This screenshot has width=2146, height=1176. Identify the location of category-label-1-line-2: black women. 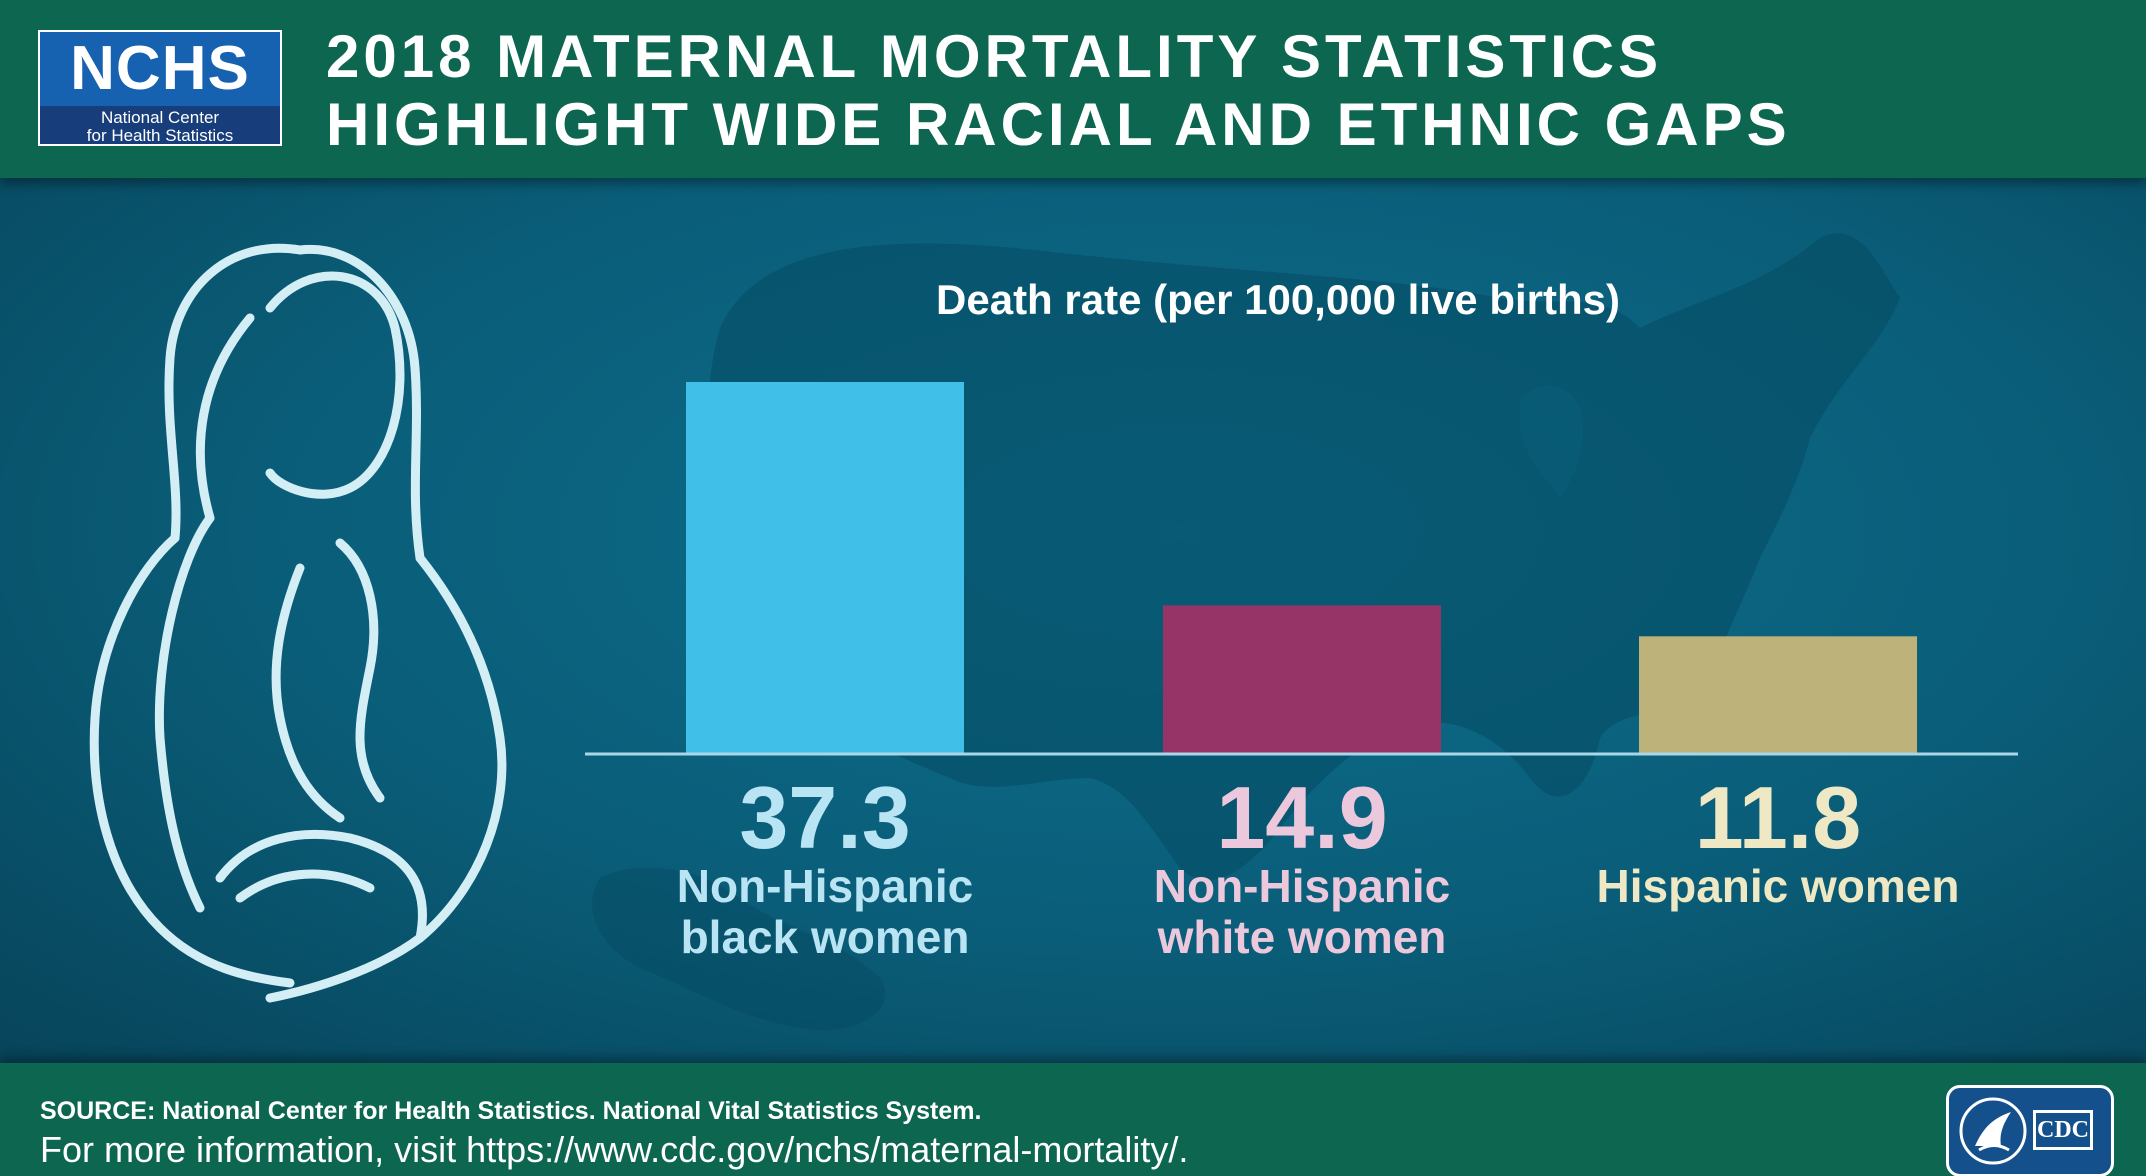
(825, 937).